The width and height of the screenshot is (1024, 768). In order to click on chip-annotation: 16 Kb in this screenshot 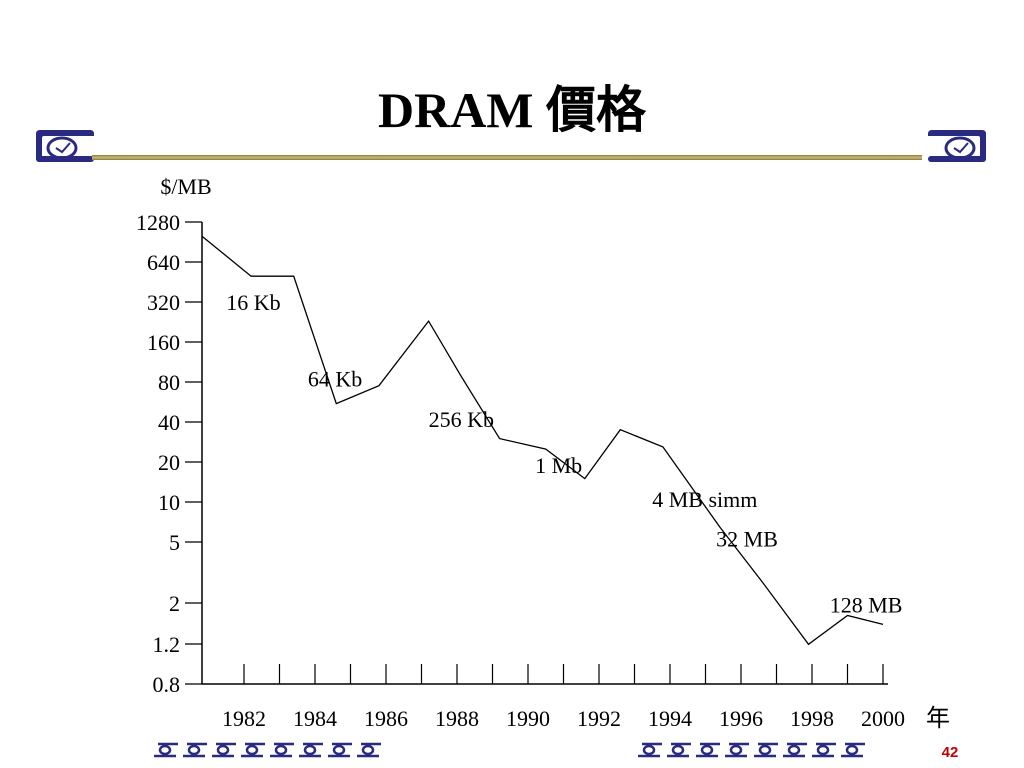, I will do `click(253, 302)`.